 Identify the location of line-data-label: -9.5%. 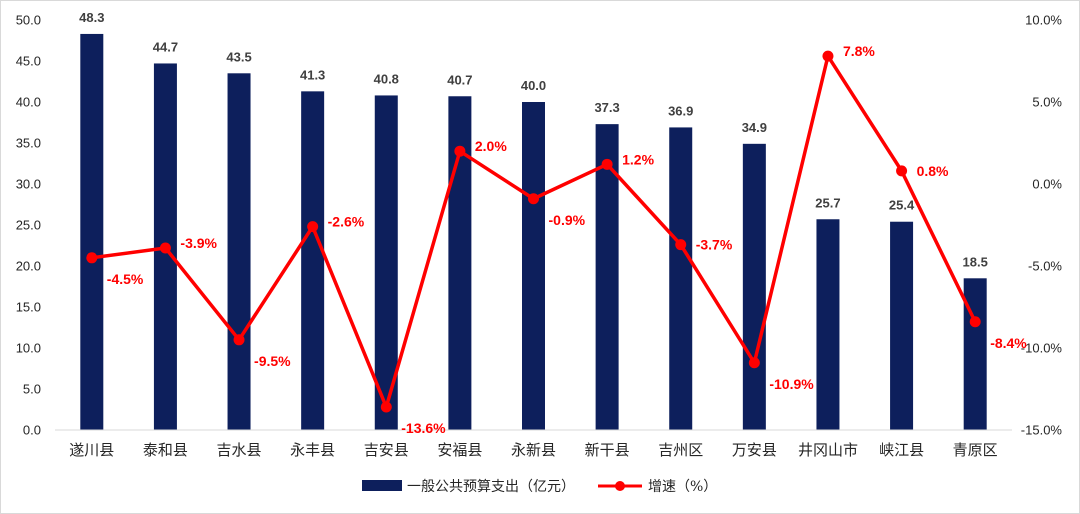
(272, 361).